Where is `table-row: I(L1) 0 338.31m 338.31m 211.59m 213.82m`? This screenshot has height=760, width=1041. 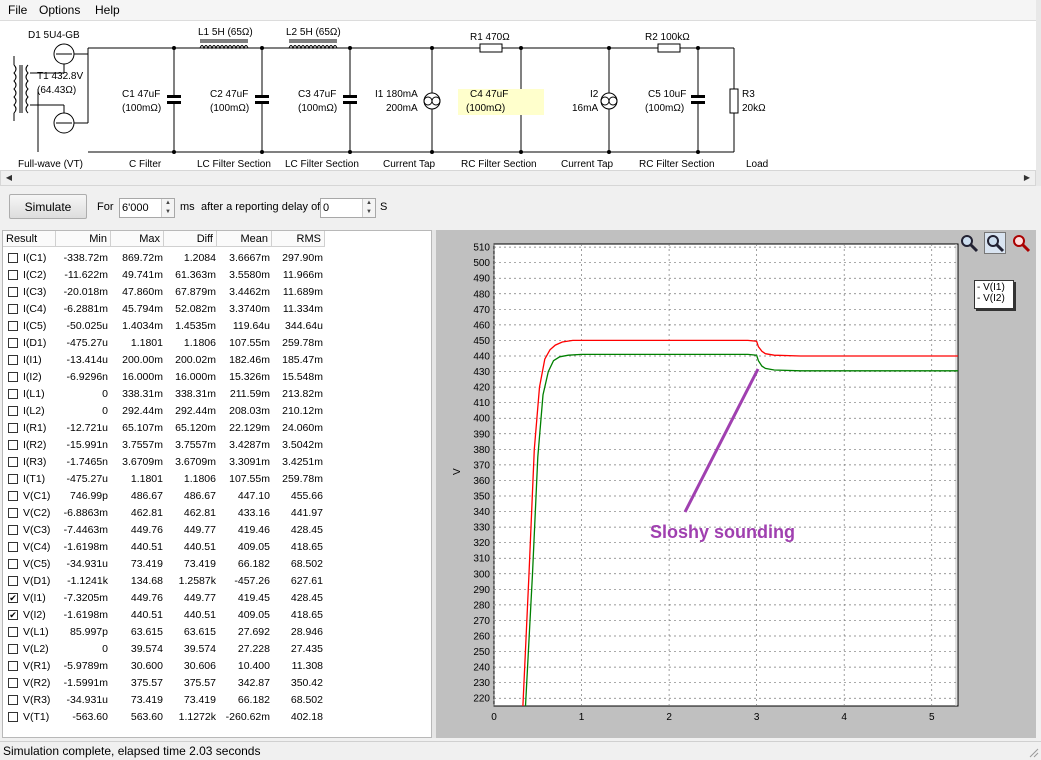 table-row: I(L1) 0 338.31m 338.31m 211.59m 213.82m is located at coordinates (217, 394).